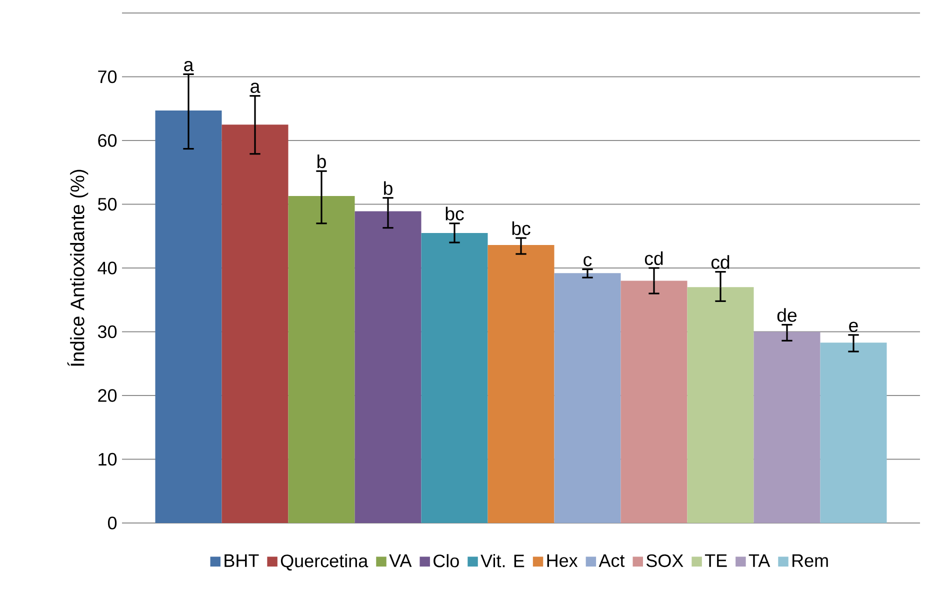 The width and height of the screenshot is (950, 612). What do you see at coordinates (562, 560) in the screenshot?
I see `legend-label: Hex` at bounding box center [562, 560].